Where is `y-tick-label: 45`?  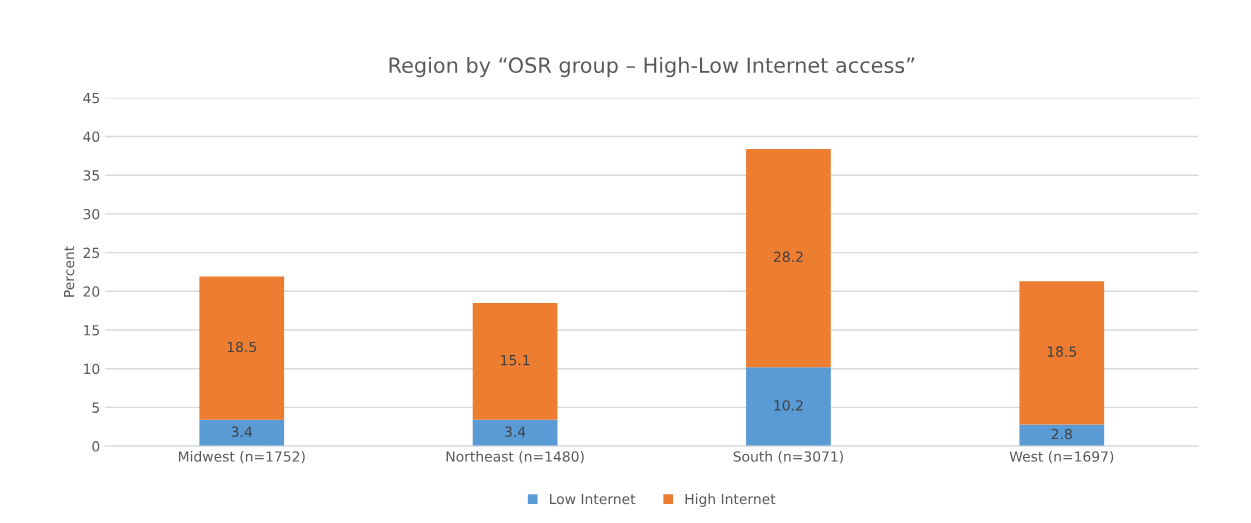 y-tick-label: 45 is located at coordinates (91, 98).